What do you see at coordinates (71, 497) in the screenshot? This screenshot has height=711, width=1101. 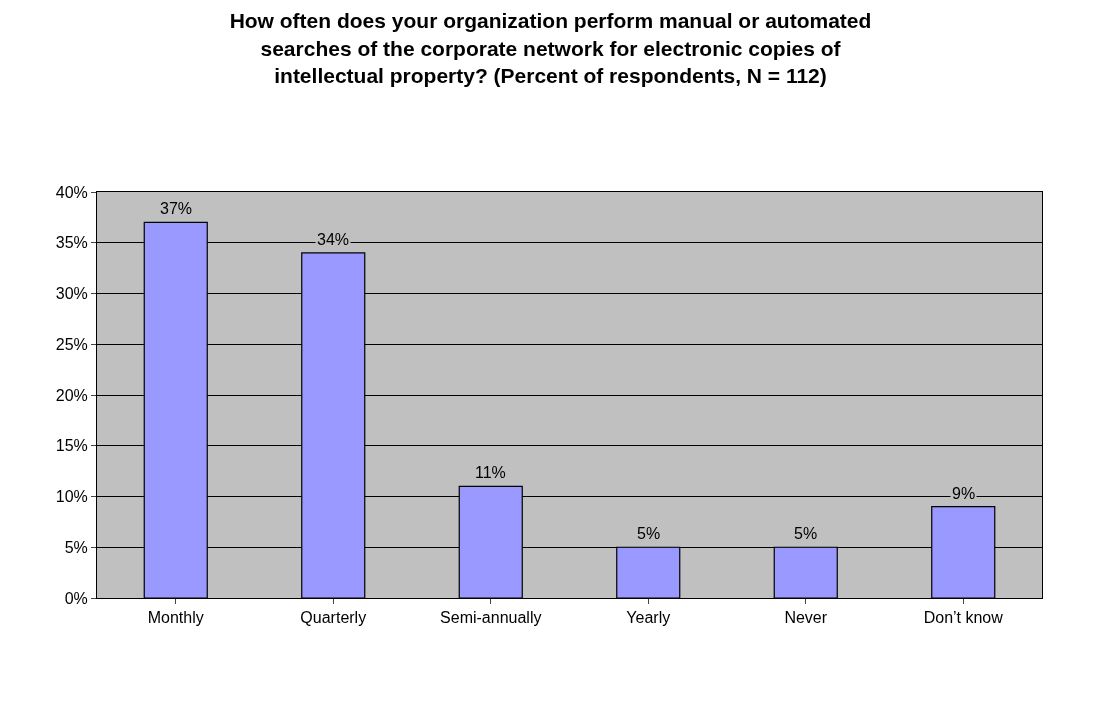 I see `y-tick-label: 10%` at bounding box center [71, 497].